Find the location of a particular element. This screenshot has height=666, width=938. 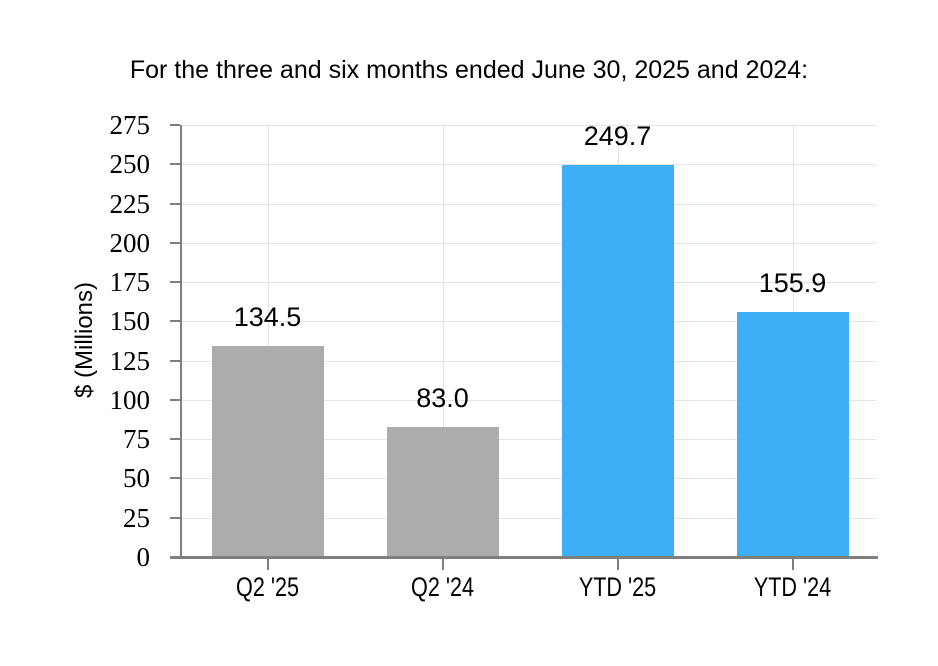

bar-value-label: 155.9 is located at coordinates (792, 283).